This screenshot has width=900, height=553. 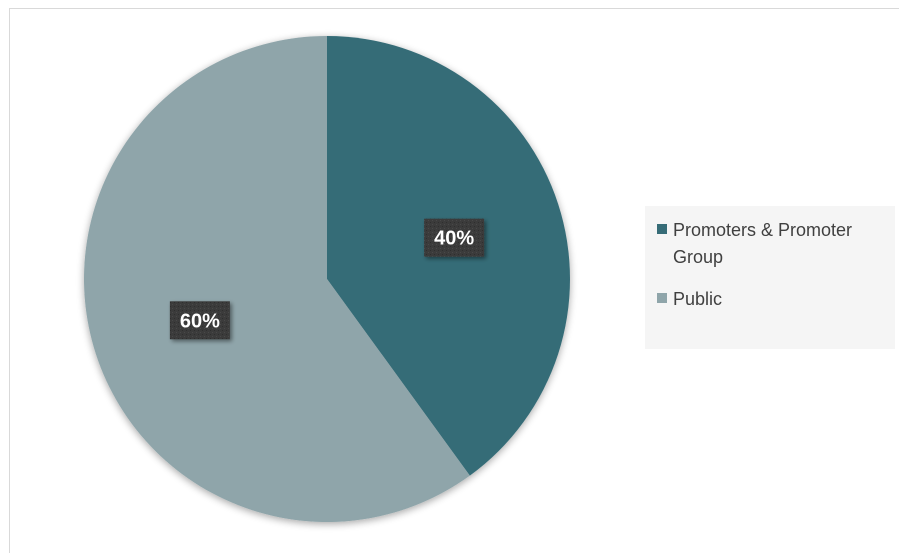 I want to click on legend-item-promoters: Promoters & Promoter Group, so click(x=775, y=244).